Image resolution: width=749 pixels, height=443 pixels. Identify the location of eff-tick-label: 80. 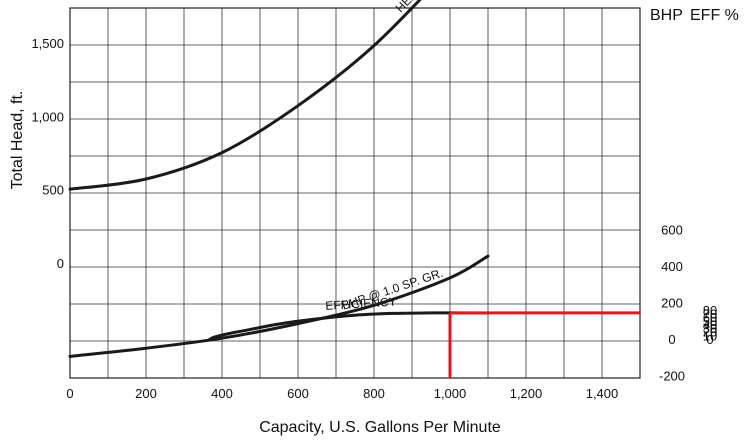
(710, 310).